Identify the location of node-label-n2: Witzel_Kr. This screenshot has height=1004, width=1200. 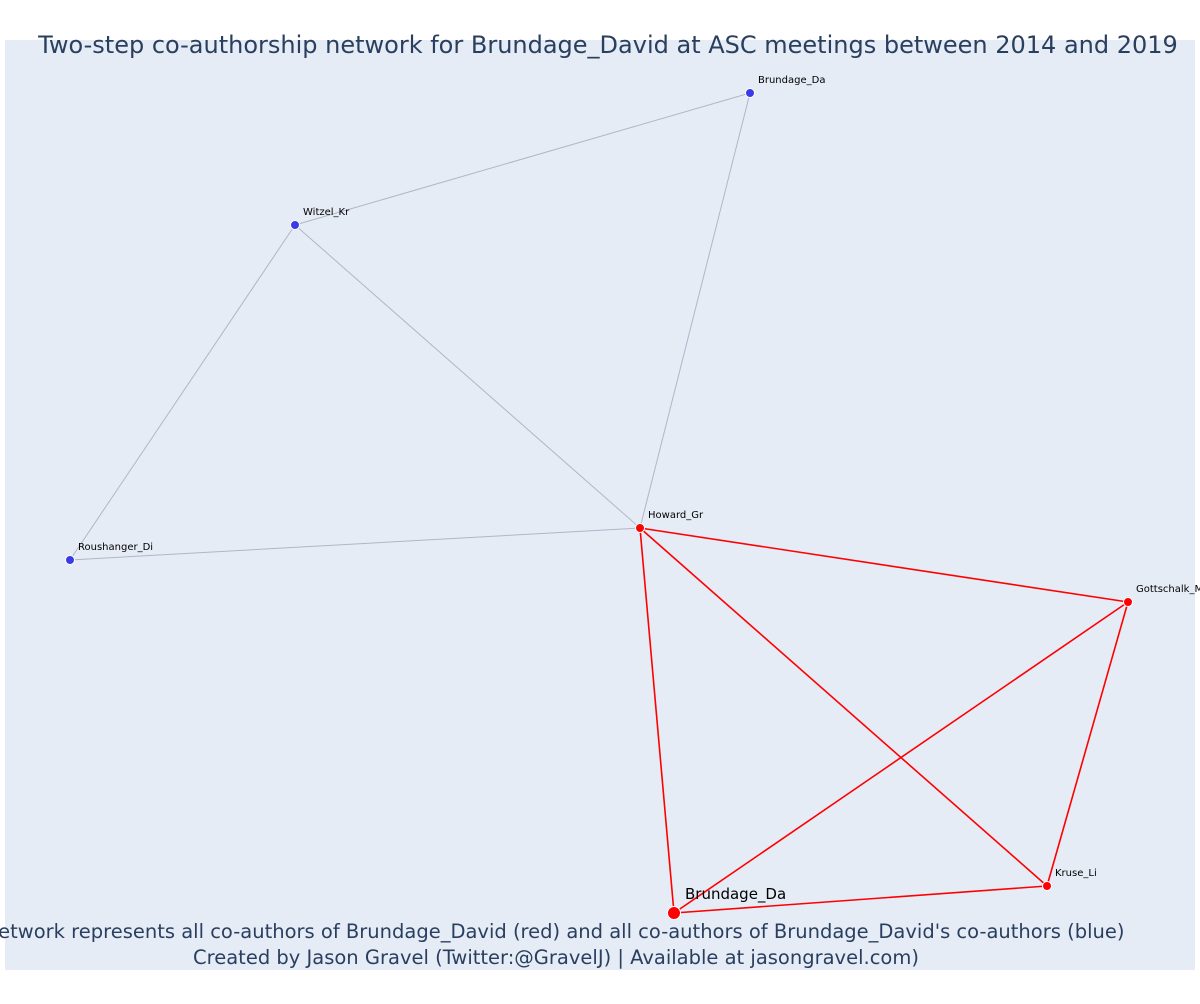
(326, 212).